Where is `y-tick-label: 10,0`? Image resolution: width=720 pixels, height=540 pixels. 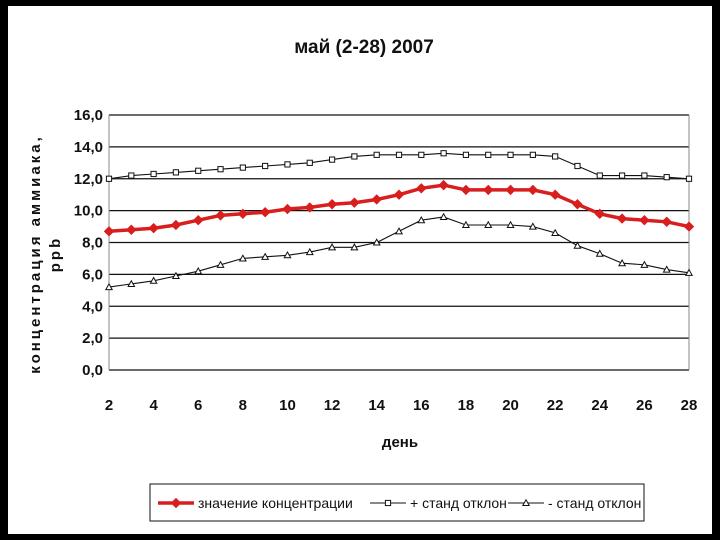
y-tick-label: 10,0 is located at coordinates (88, 211).